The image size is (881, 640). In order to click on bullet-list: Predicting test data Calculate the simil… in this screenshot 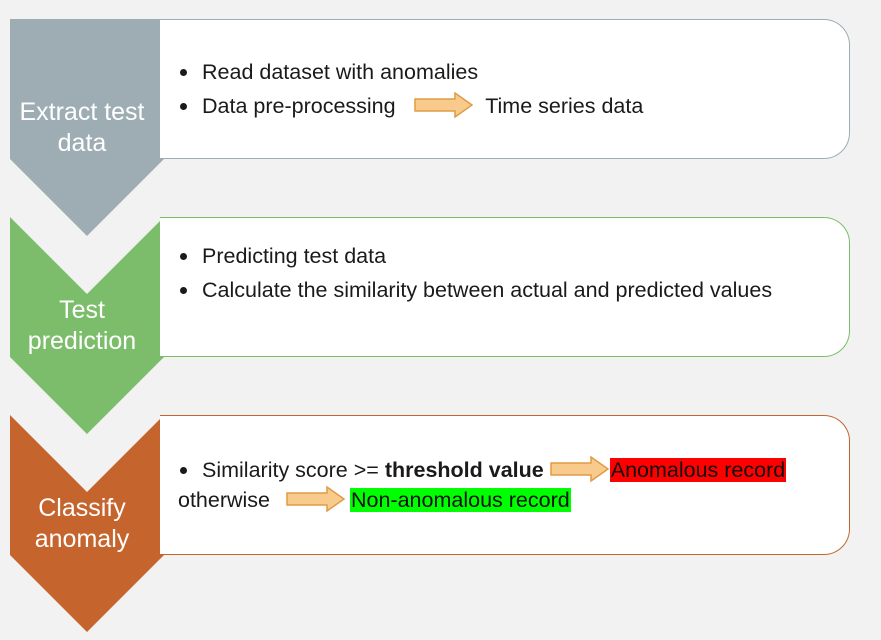, I will do `click(508, 273)`.